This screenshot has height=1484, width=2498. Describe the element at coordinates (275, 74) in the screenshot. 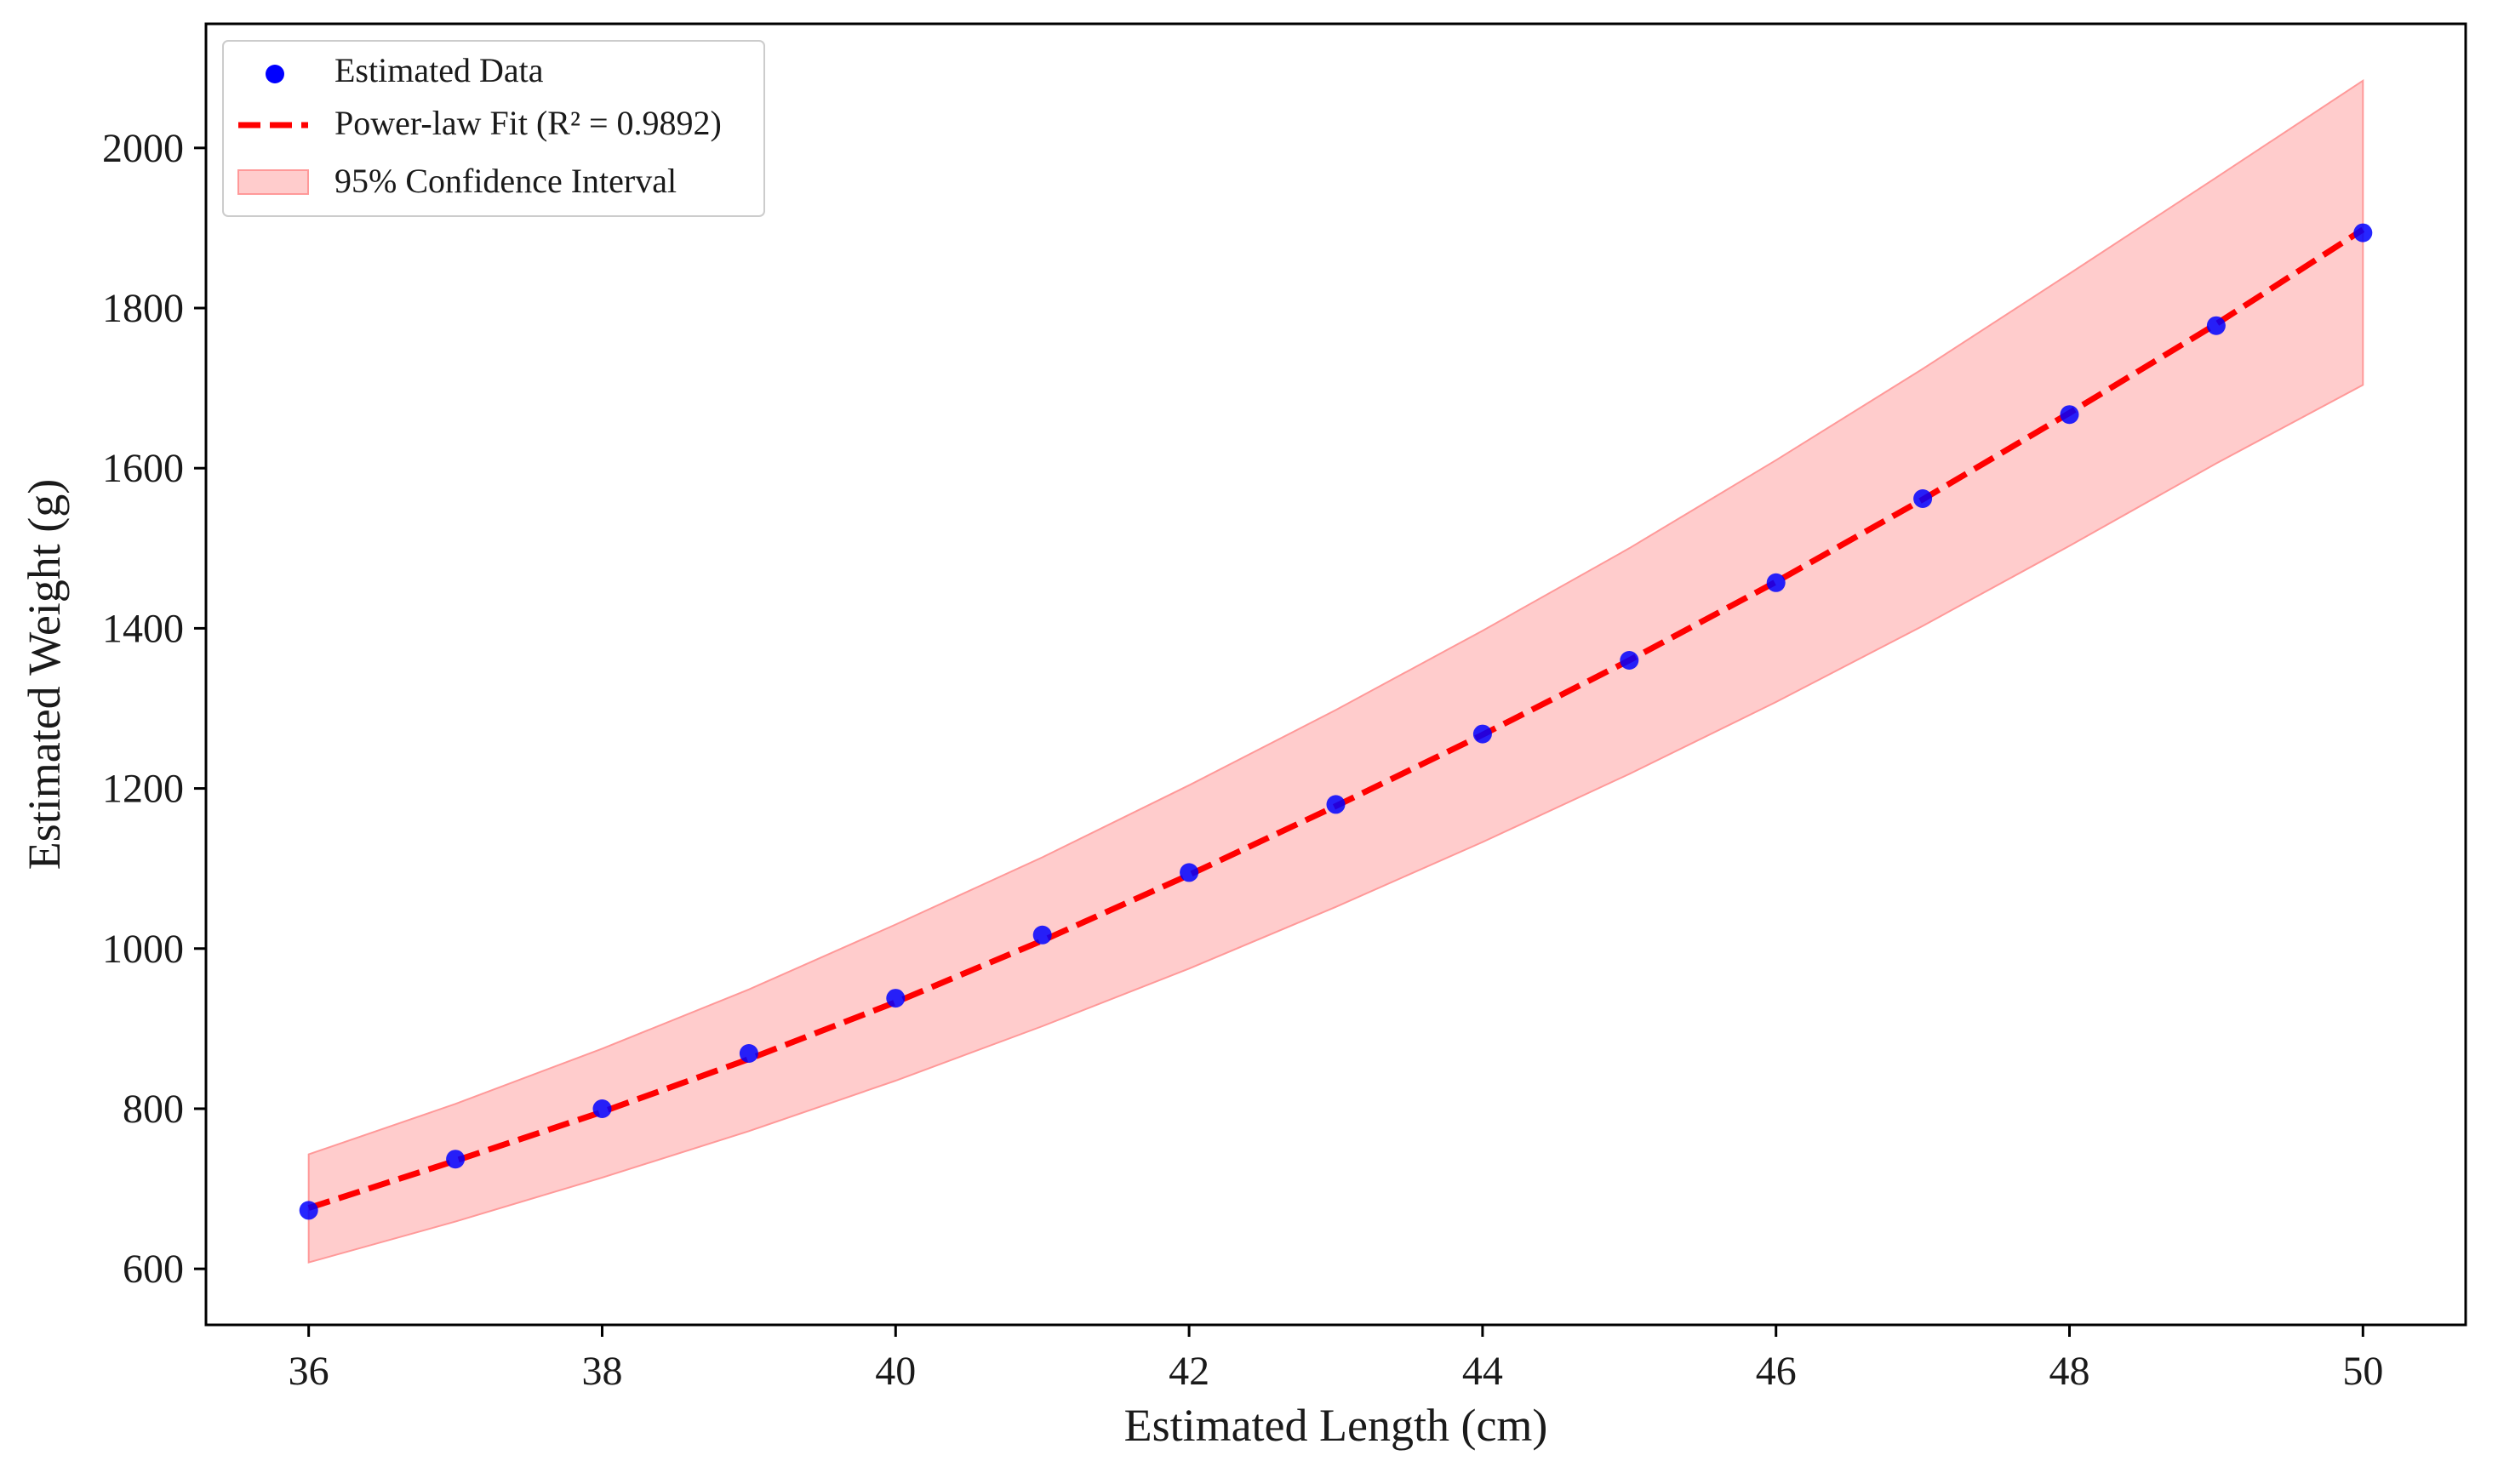

I see `legend-marker-estimated-data` at that location.